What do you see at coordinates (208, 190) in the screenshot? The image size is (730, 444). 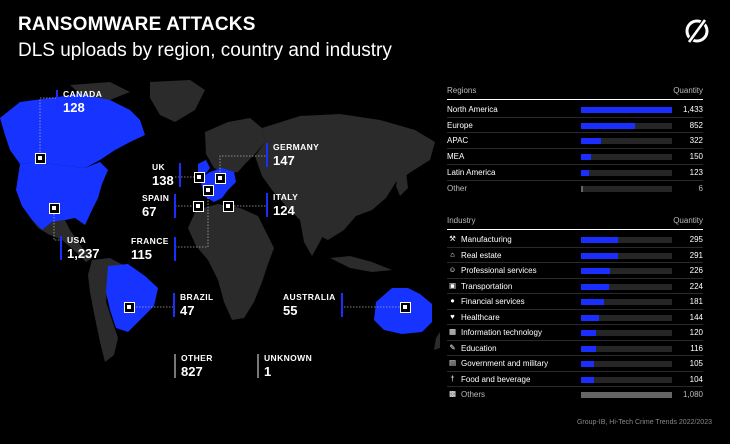 I see `marker-france` at bounding box center [208, 190].